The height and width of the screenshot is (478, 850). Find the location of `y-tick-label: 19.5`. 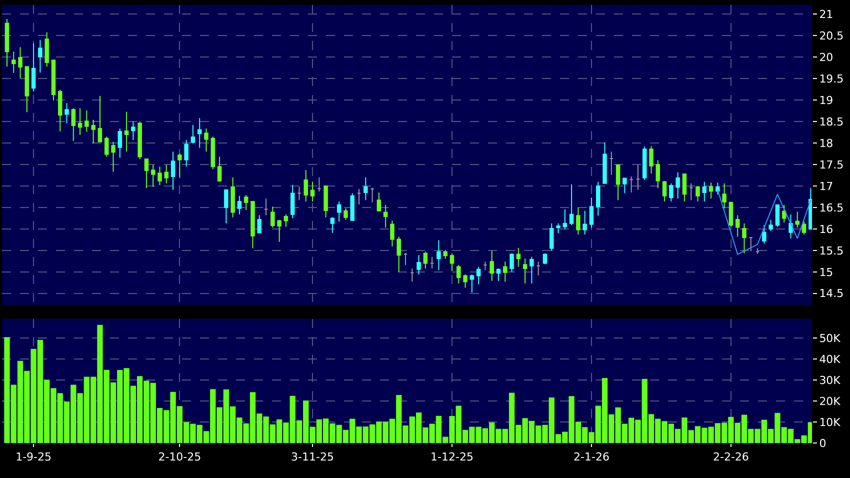

y-tick-label: 19.5 is located at coordinates (831, 79).